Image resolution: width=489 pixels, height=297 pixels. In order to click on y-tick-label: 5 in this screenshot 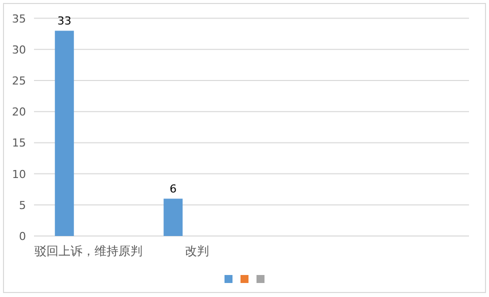, I will do `click(22, 205)`.